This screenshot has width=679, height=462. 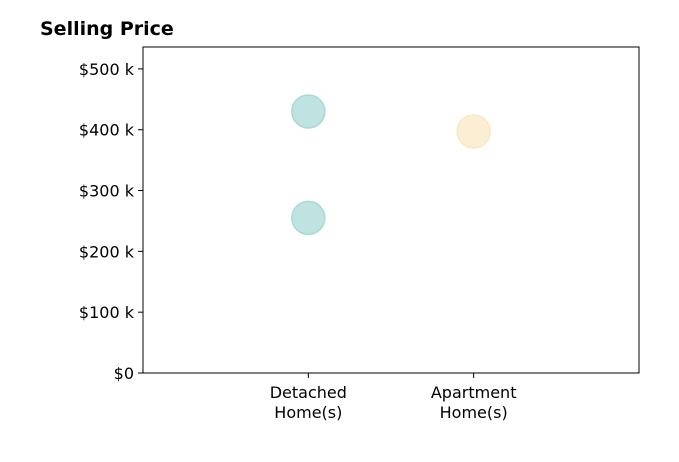 What do you see at coordinates (474, 402) in the screenshot?
I see `x-tick-label-1: Apartment Home(s)` at bounding box center [474, 402].